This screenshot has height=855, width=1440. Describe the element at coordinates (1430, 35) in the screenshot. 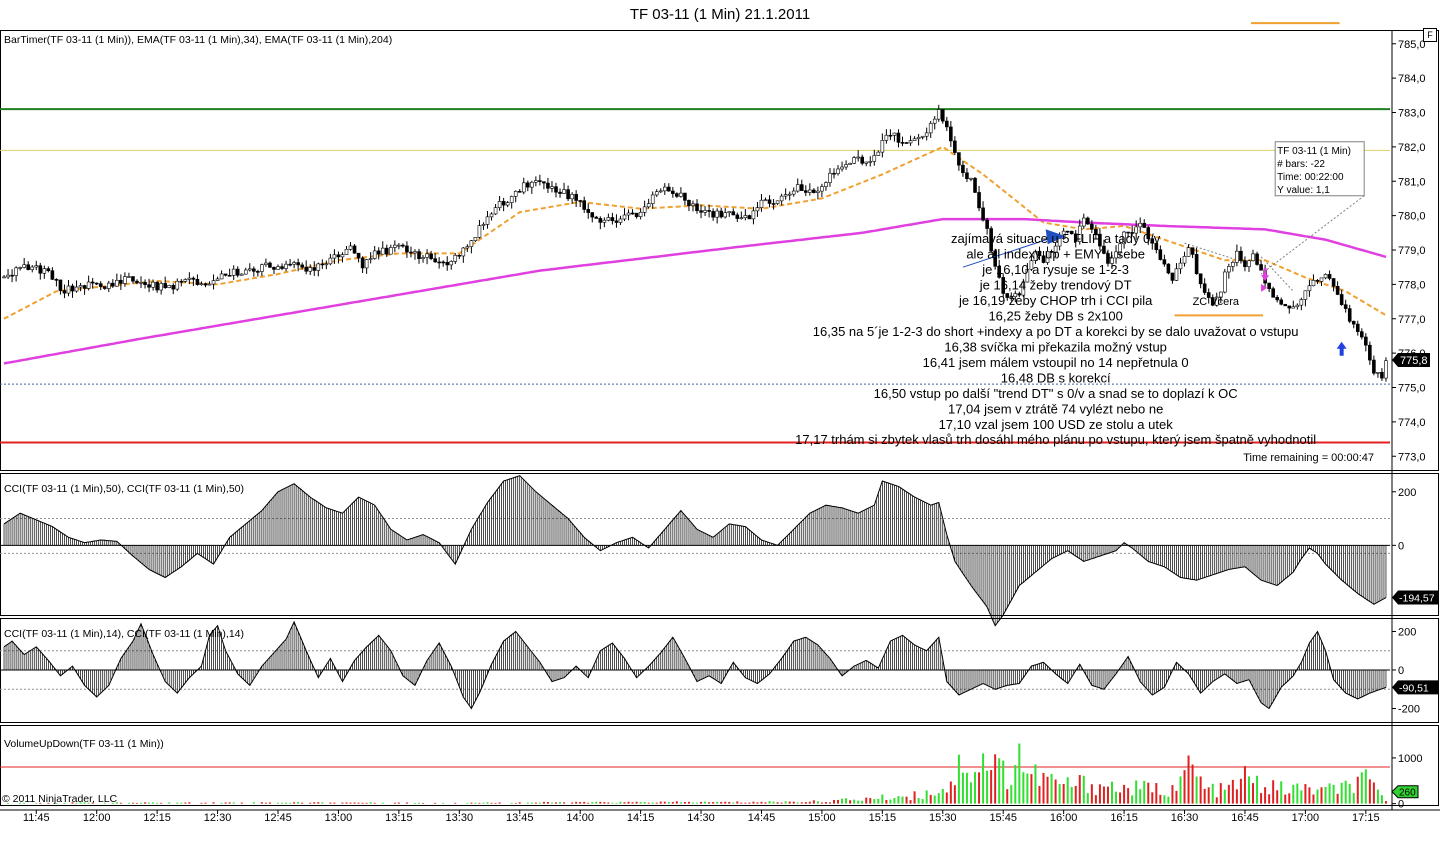

I see `format-button: F` at that location.